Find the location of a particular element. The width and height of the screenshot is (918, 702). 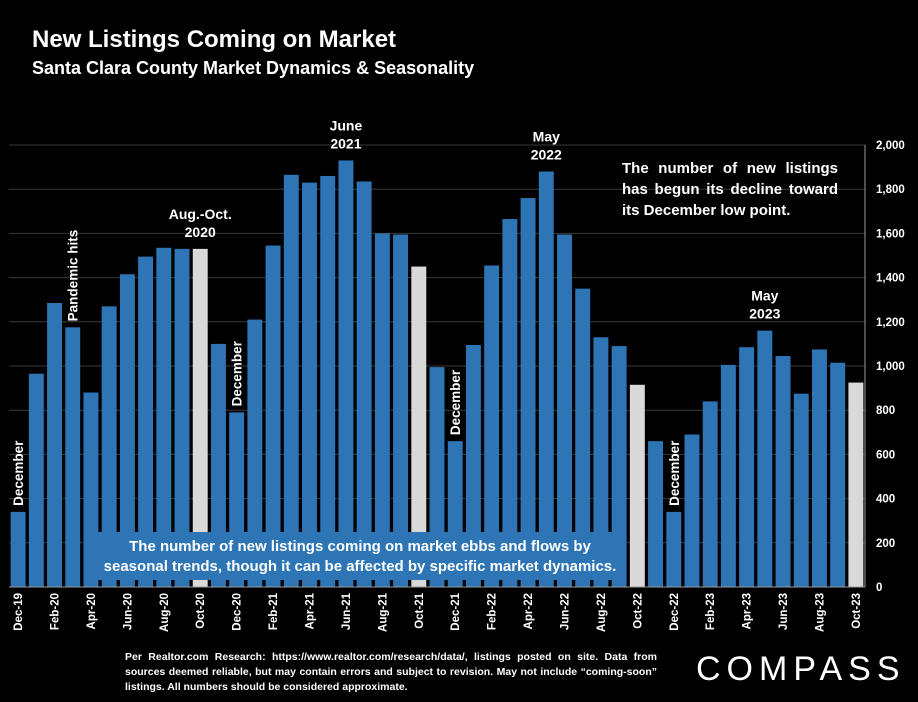

y-tick-label: 1,600 is located at coordinates (890, 234).